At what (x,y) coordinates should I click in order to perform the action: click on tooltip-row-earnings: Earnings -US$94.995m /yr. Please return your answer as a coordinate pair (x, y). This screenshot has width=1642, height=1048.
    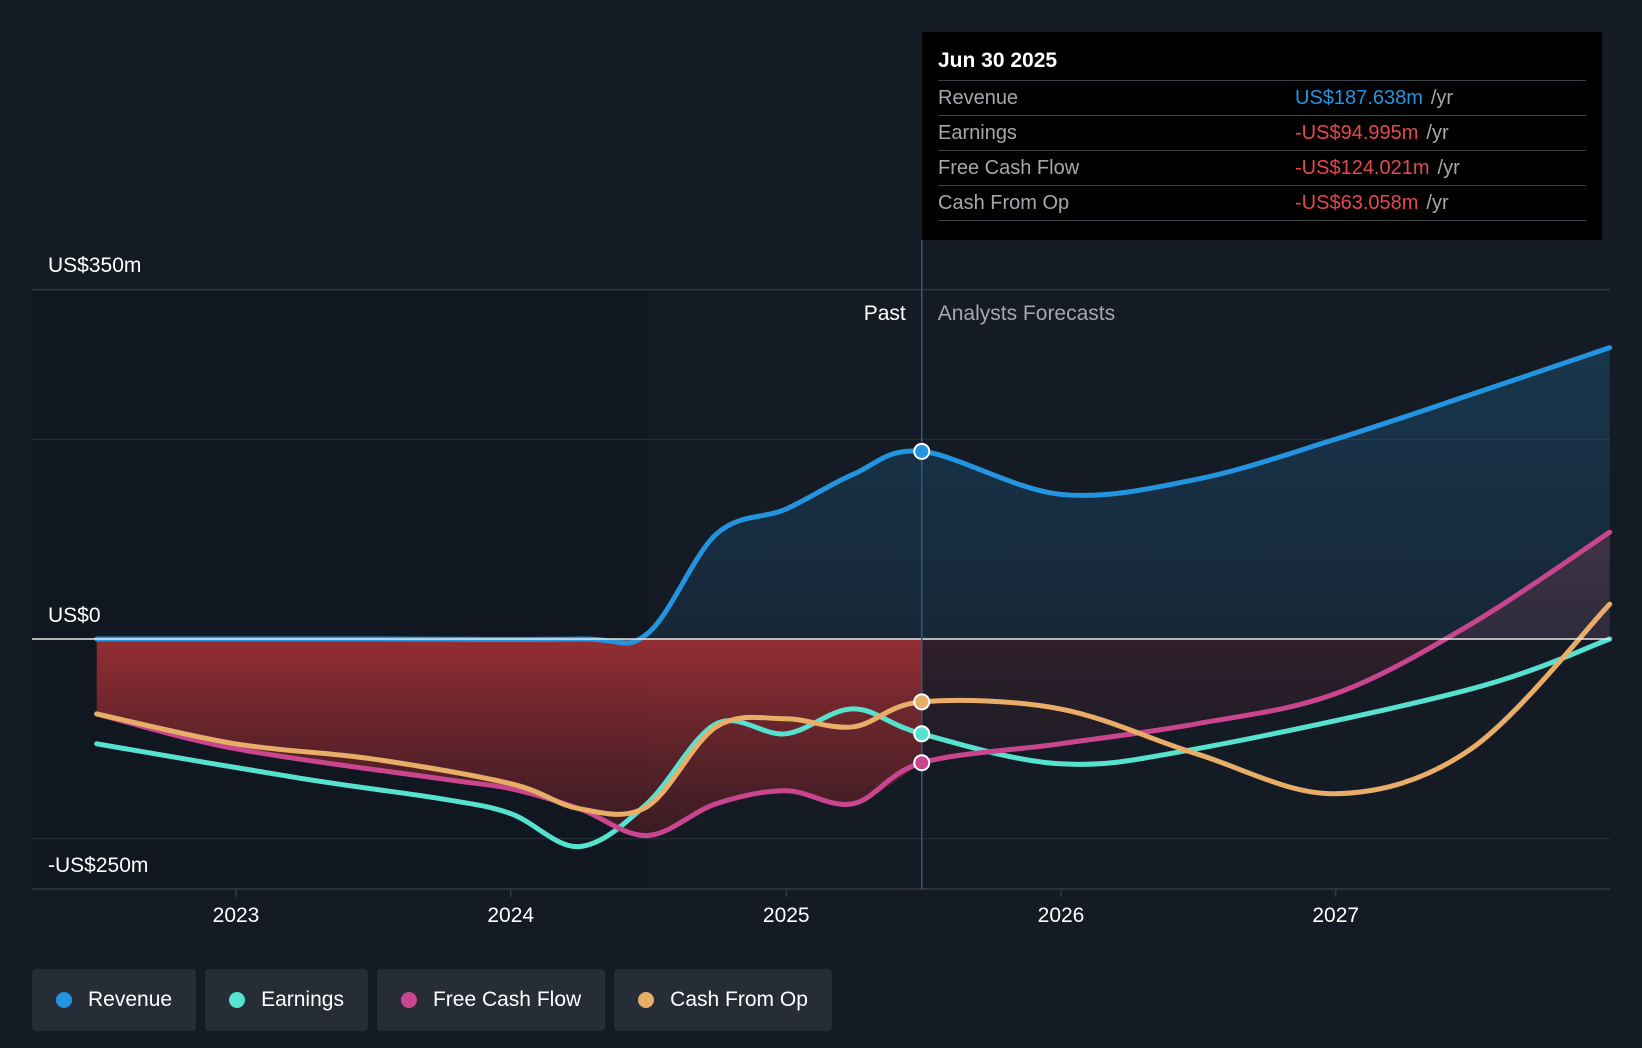
    Looking at the image, I should click on (1262, 133).